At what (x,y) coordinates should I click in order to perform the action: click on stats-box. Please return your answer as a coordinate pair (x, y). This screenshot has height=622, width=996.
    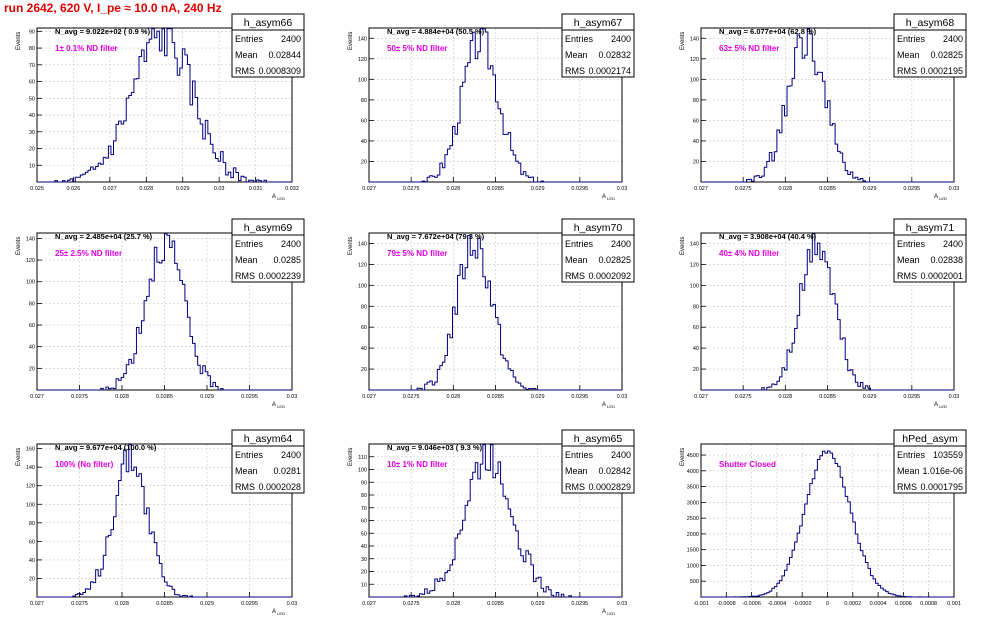
    Looking at the image, I should click on (930, 45).